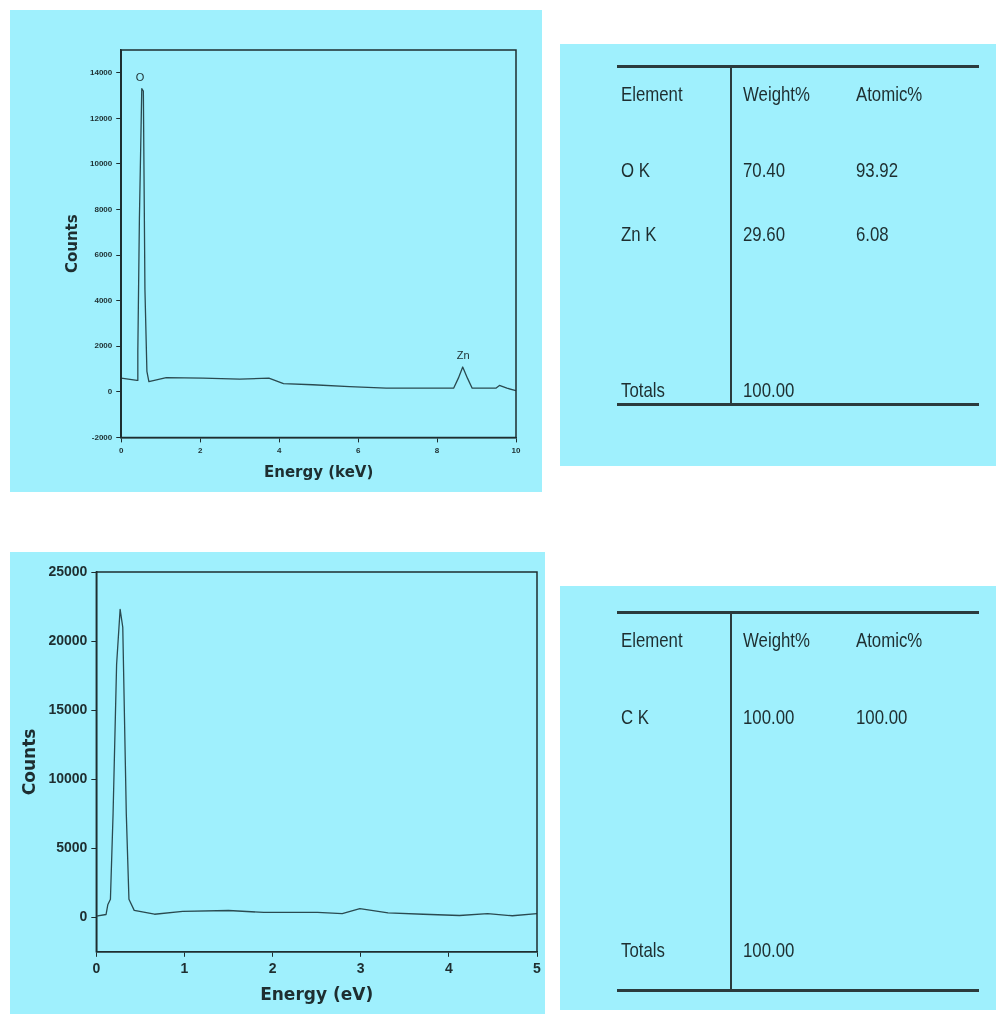 This screenshot has height=1018, width=1003. Describe the element at coordinates (873, 233) in the screenshot. I see `data-label: 6.08` at that location.